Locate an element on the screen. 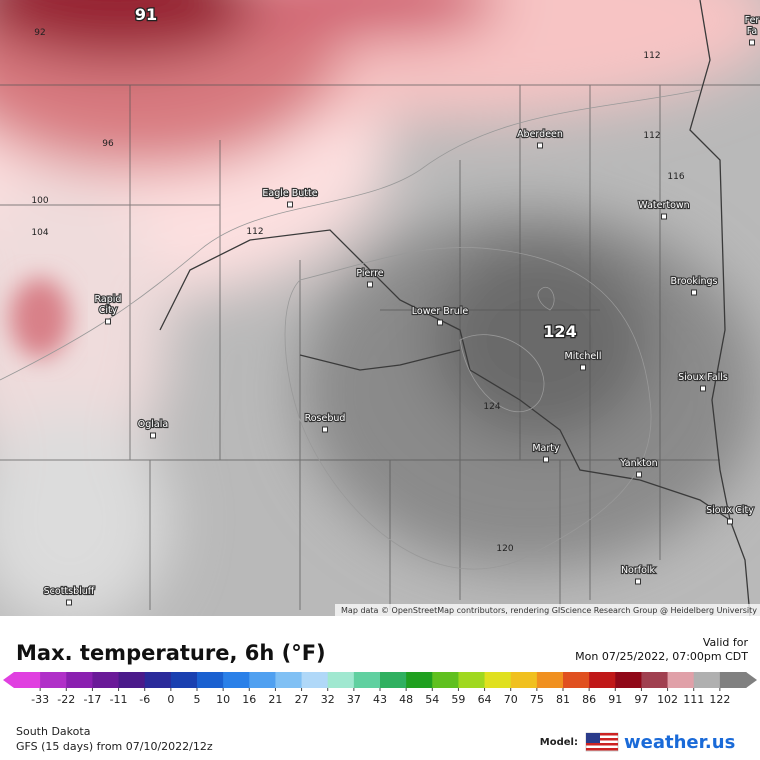 This screenshot has width=760, height=760. valid-label: Valid for is located at coordinates (726, 642).